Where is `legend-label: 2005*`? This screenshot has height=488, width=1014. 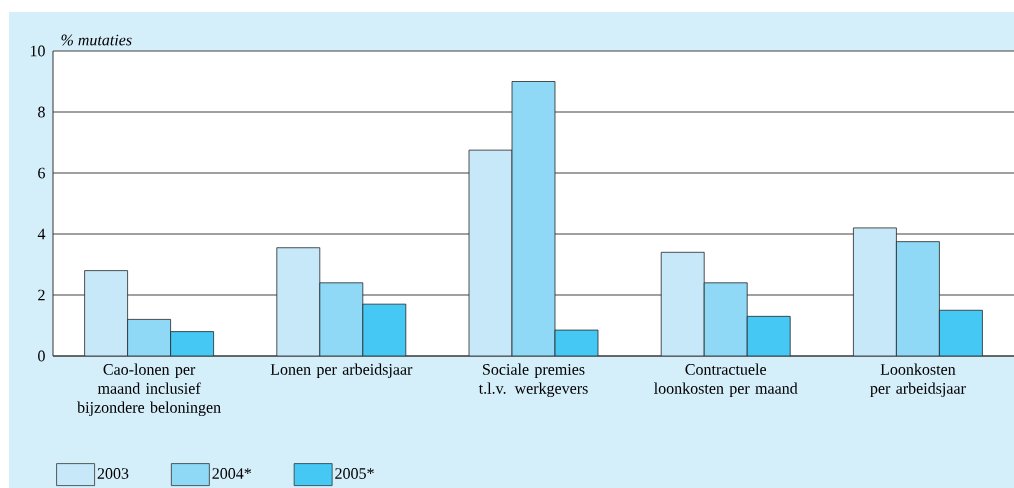 legend-label: 2005* is located at coordinates (354, 473).